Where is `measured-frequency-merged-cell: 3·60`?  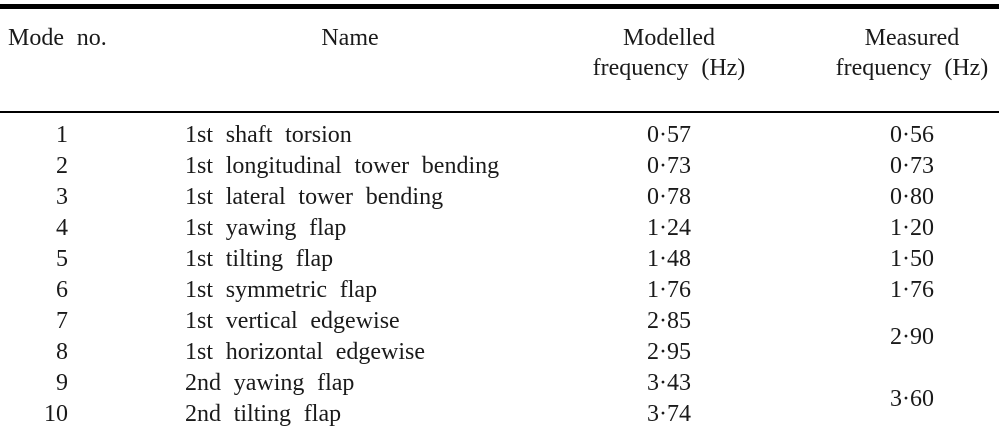 measured-frequency-merged-cell: 3·60 is located at coordinates (912, 398).